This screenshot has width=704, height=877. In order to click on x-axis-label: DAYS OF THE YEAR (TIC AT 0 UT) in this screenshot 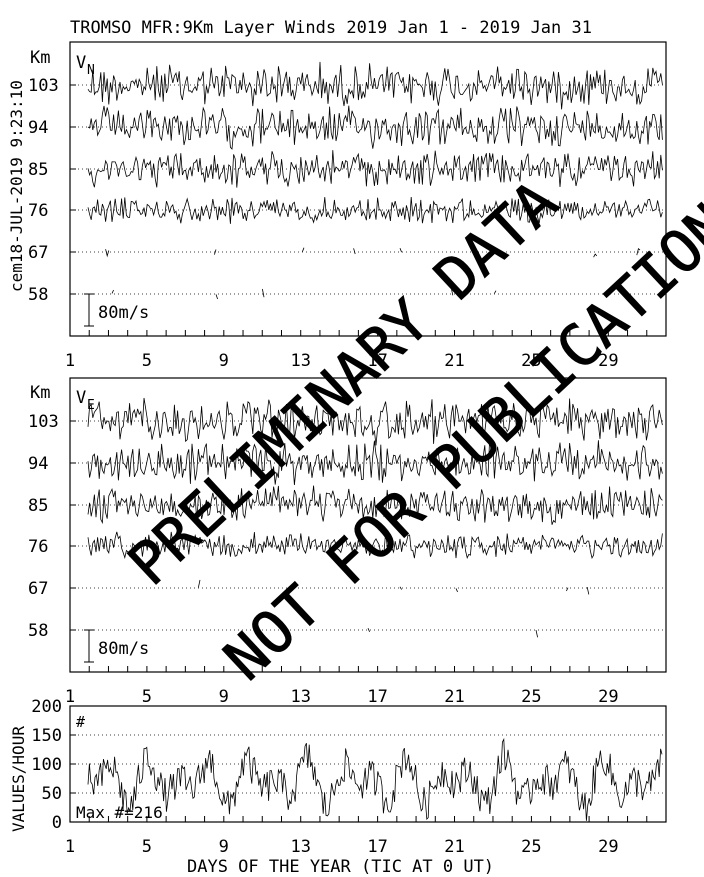, I will do `click(340, 867)`.